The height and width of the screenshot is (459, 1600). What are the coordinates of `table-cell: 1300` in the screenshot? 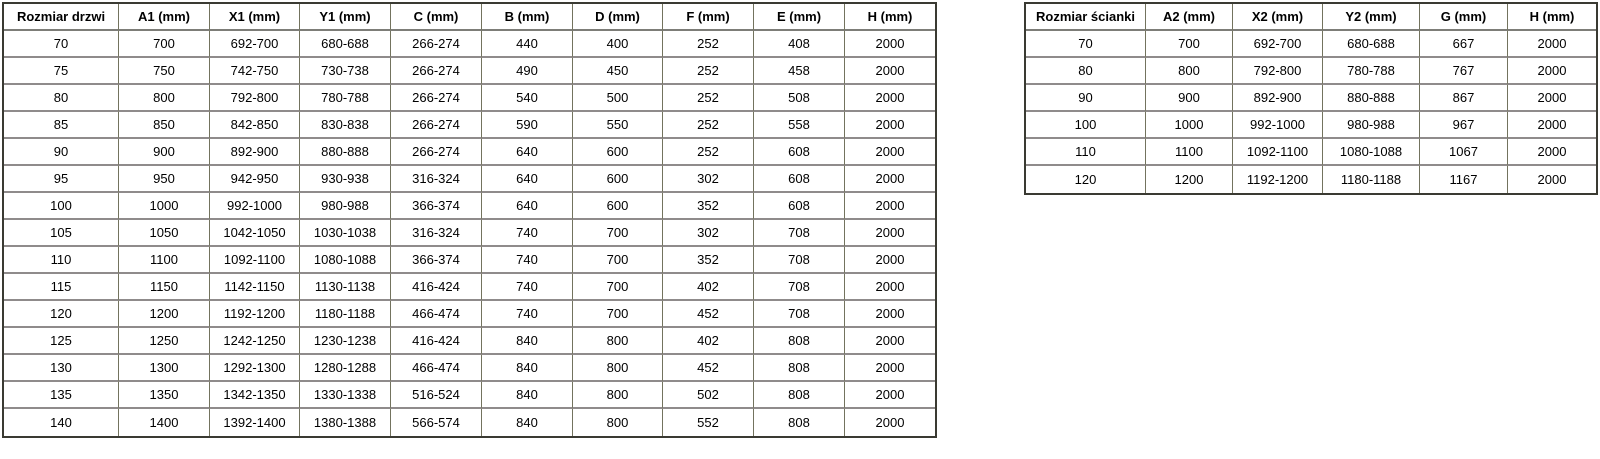 It's located at (164, 368).